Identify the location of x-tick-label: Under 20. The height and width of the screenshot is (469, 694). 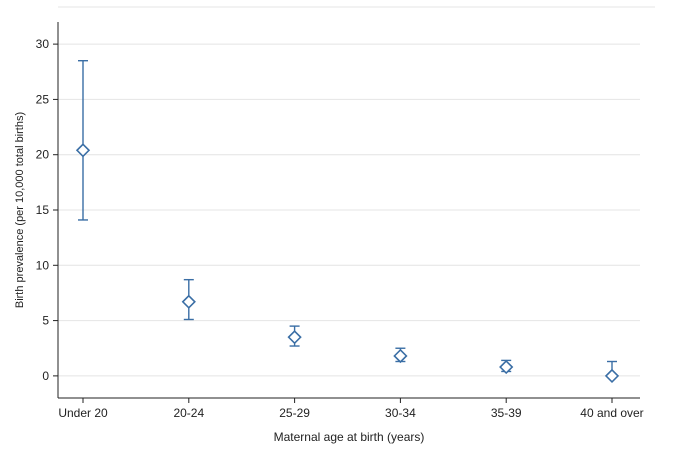
(83, 413).